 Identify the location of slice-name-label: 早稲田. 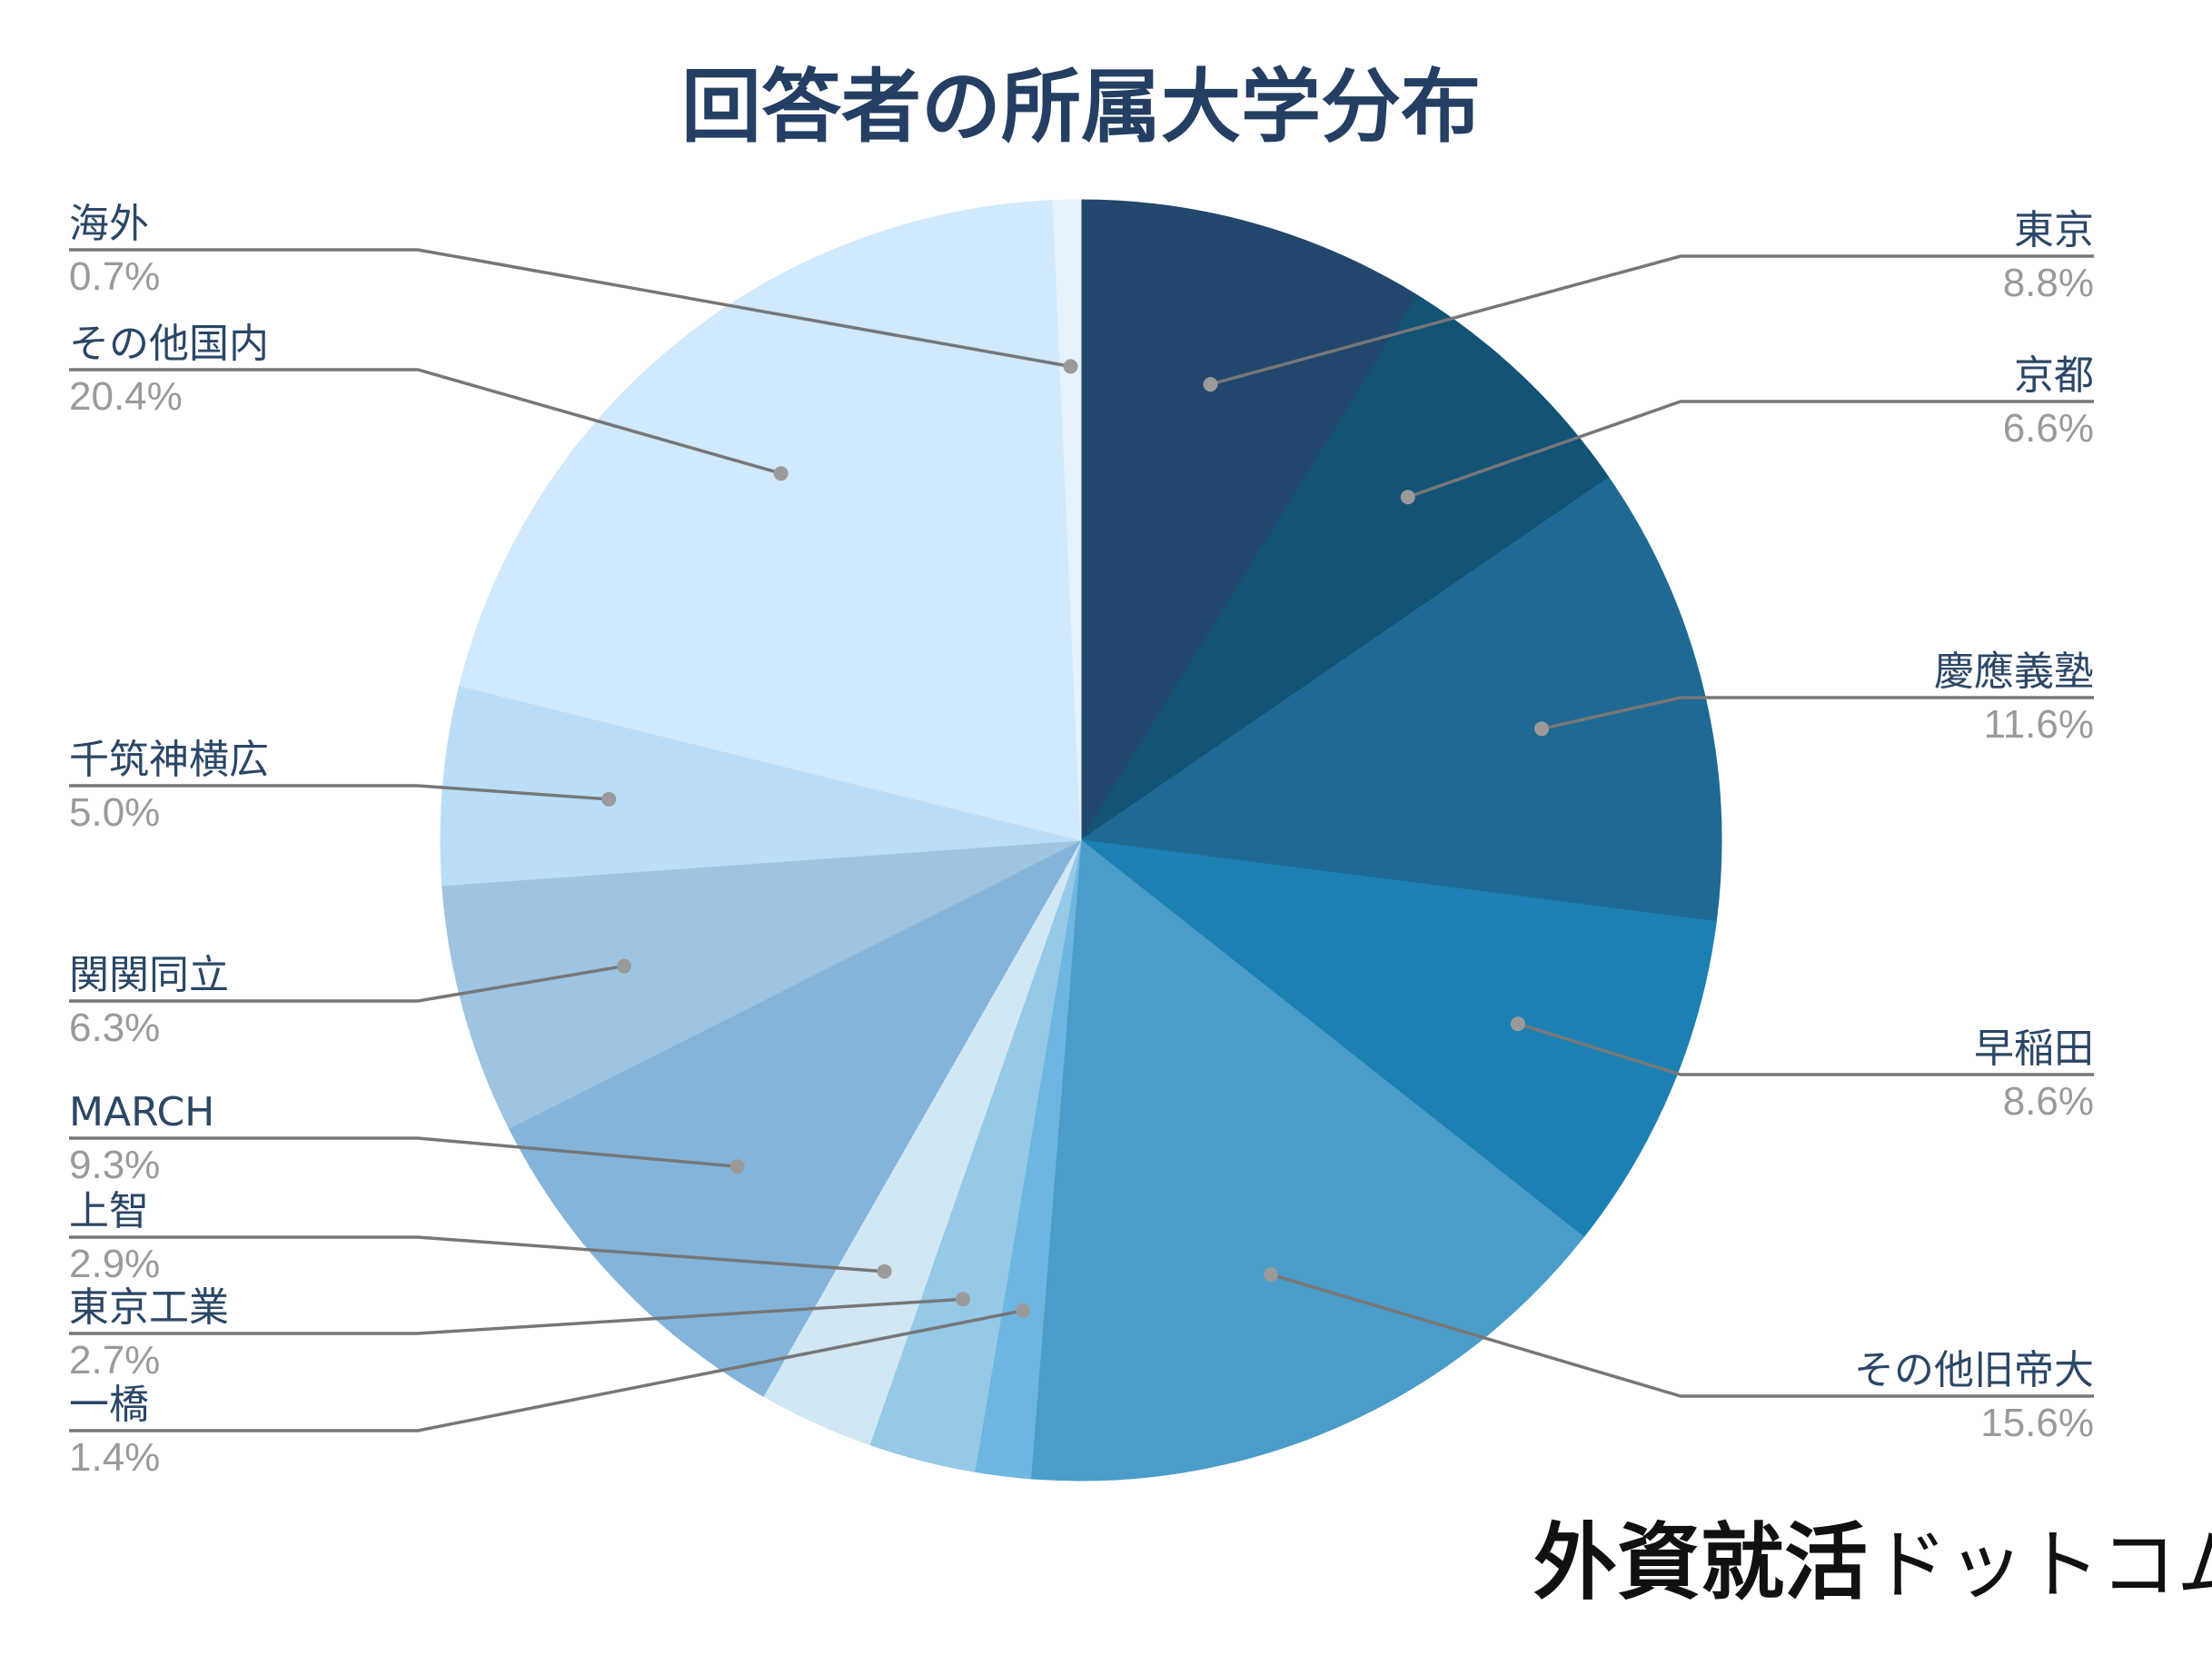
(2034, 1049).